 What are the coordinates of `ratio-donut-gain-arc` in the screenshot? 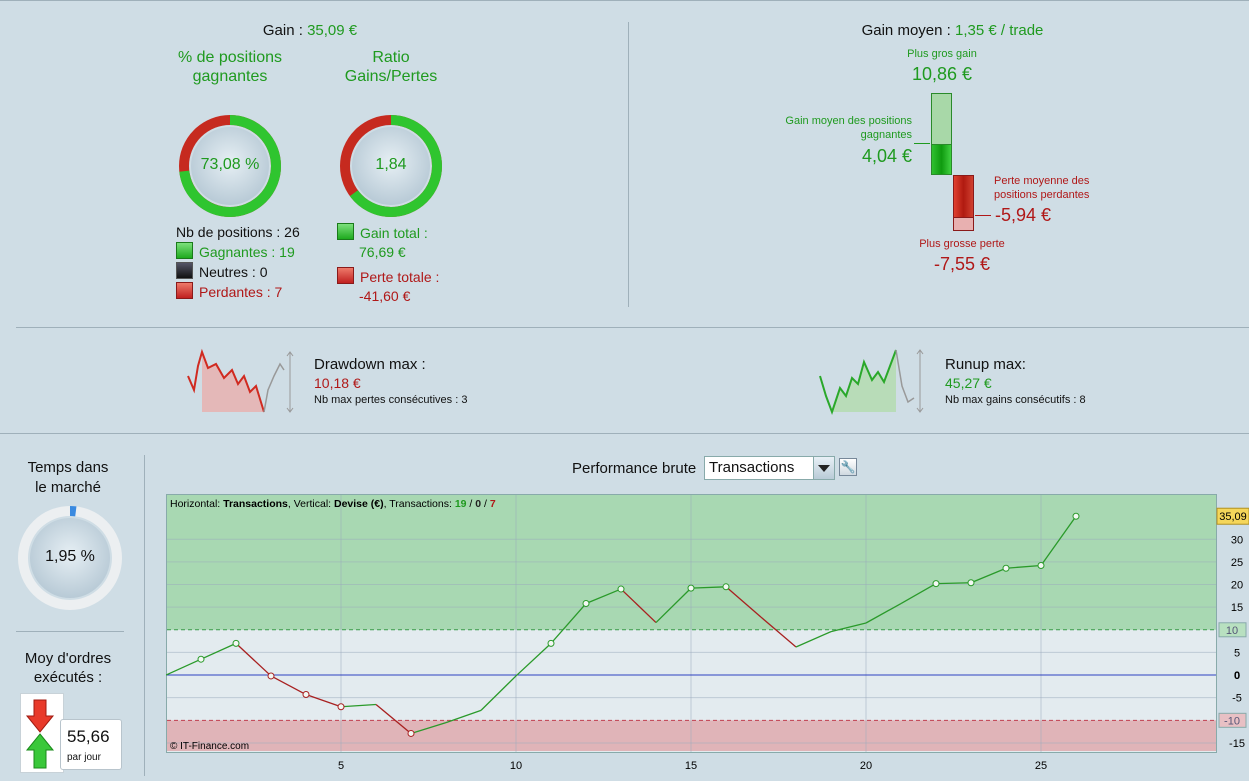 It's located at (391, 166).